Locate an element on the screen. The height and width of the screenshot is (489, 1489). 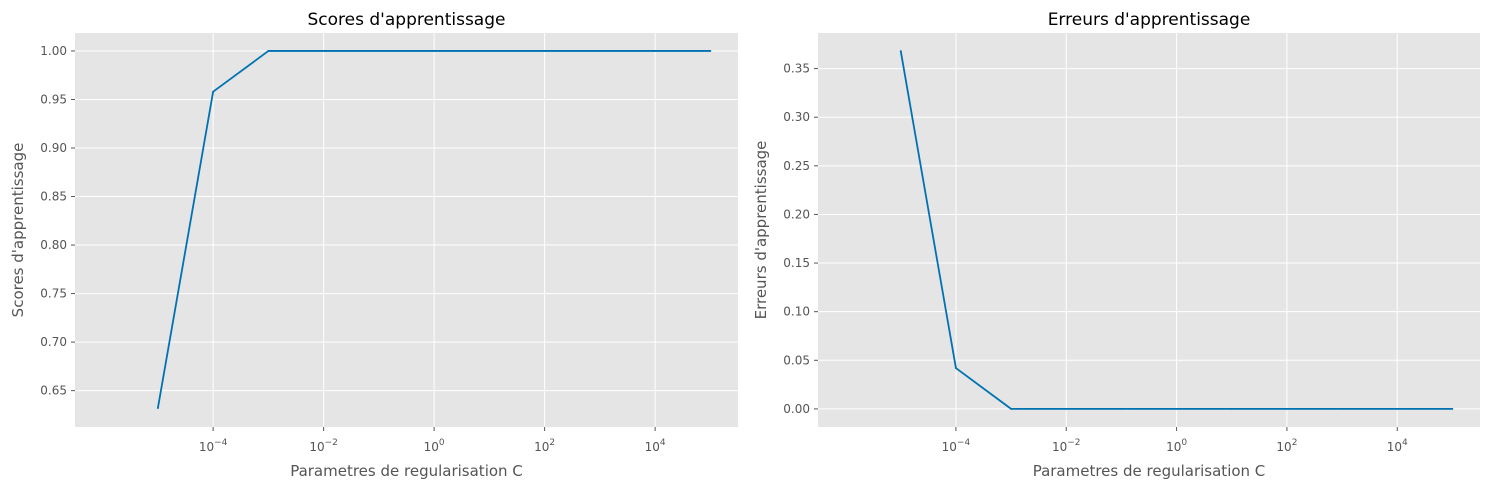
y-tick-label: 0.00 is located at coordinates (796, 409).